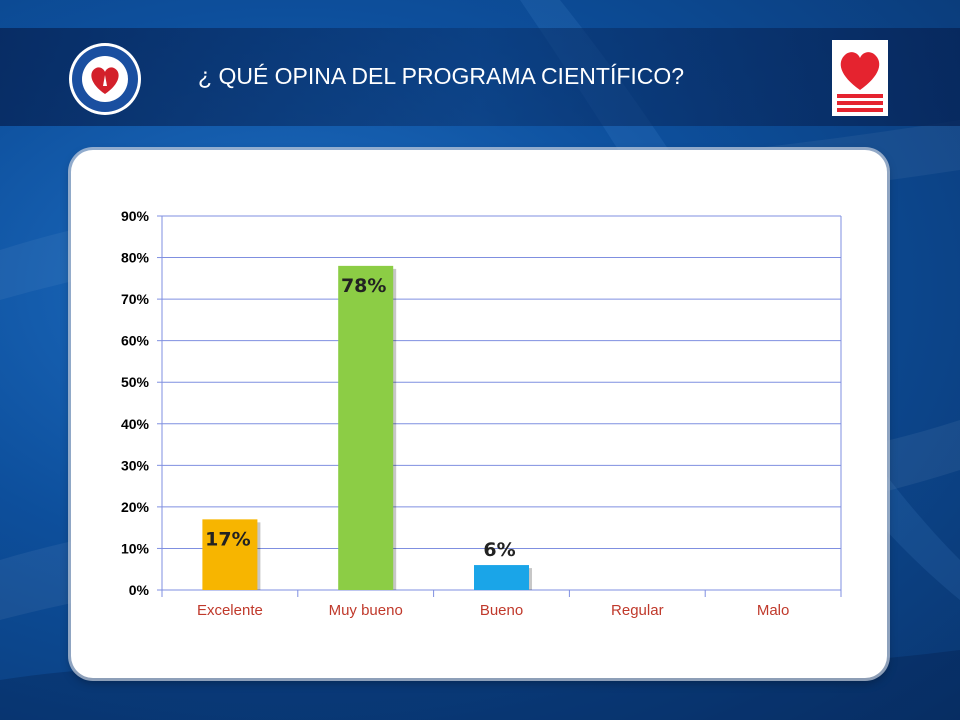 The height and width of the screenshot is (720, 960). Describe the element at coordinates (860, 82) in the screenshot. I see `heart-icon` at that location.